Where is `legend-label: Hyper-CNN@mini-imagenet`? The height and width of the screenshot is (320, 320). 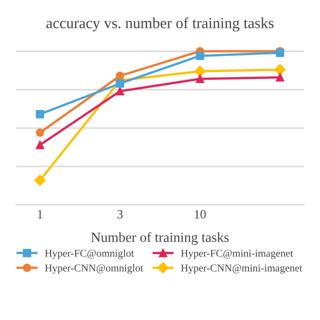 legend-label: Hyper-CNN@mini-imagenet is located at coordinates (241, 269).